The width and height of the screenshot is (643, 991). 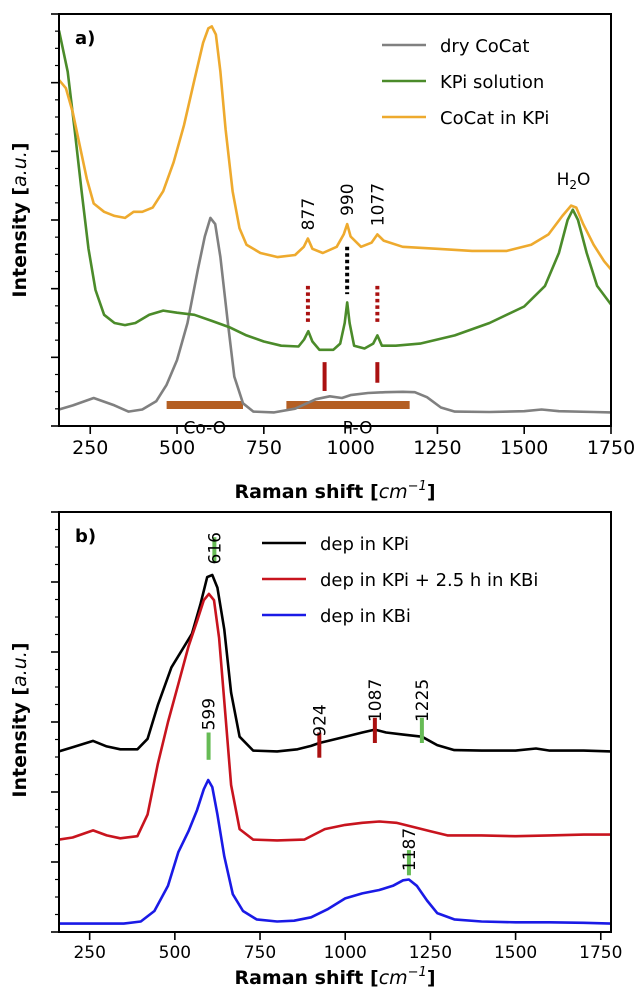 What do you see at coordinates (309, 214) in the screenshot?
I see `peak-label-0: 877` at bounding box center [309, 214].